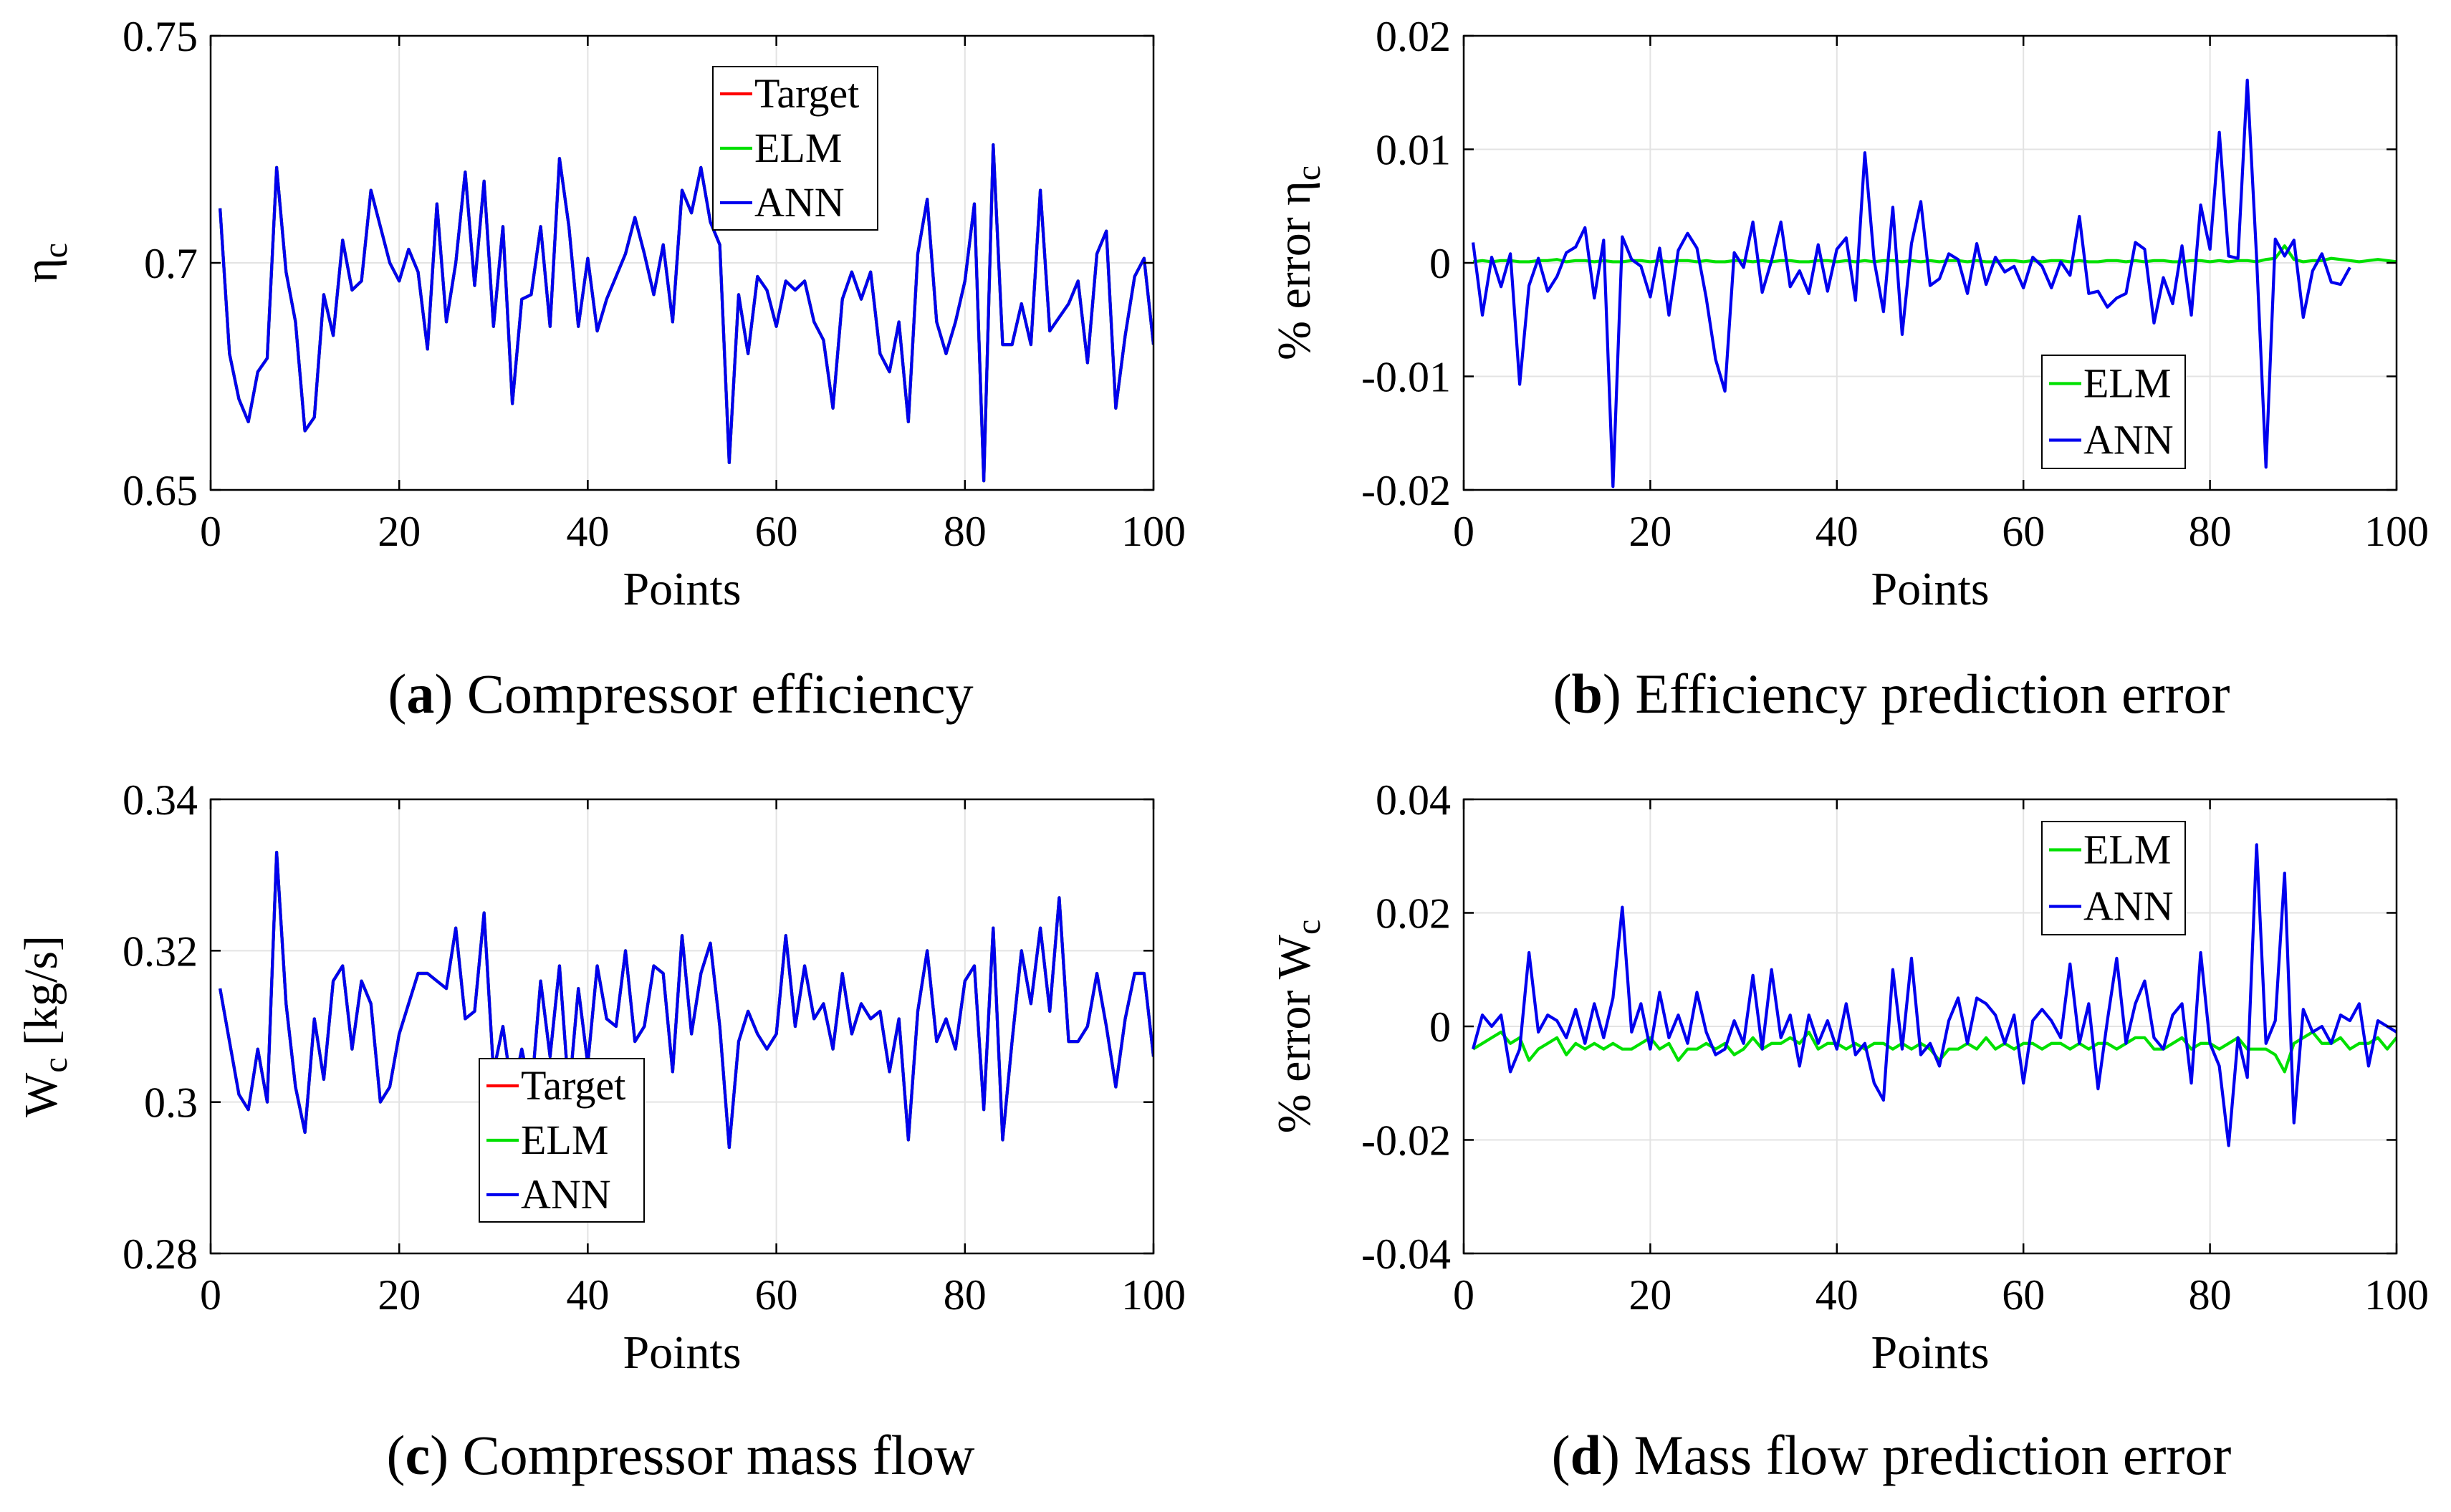 The height and width of the screenshot is (1512, 2451). What do you see at coordinates (45, 263) in the screenshot?
I see `y-axis-label: ηc` at bounding box center [45, 263].